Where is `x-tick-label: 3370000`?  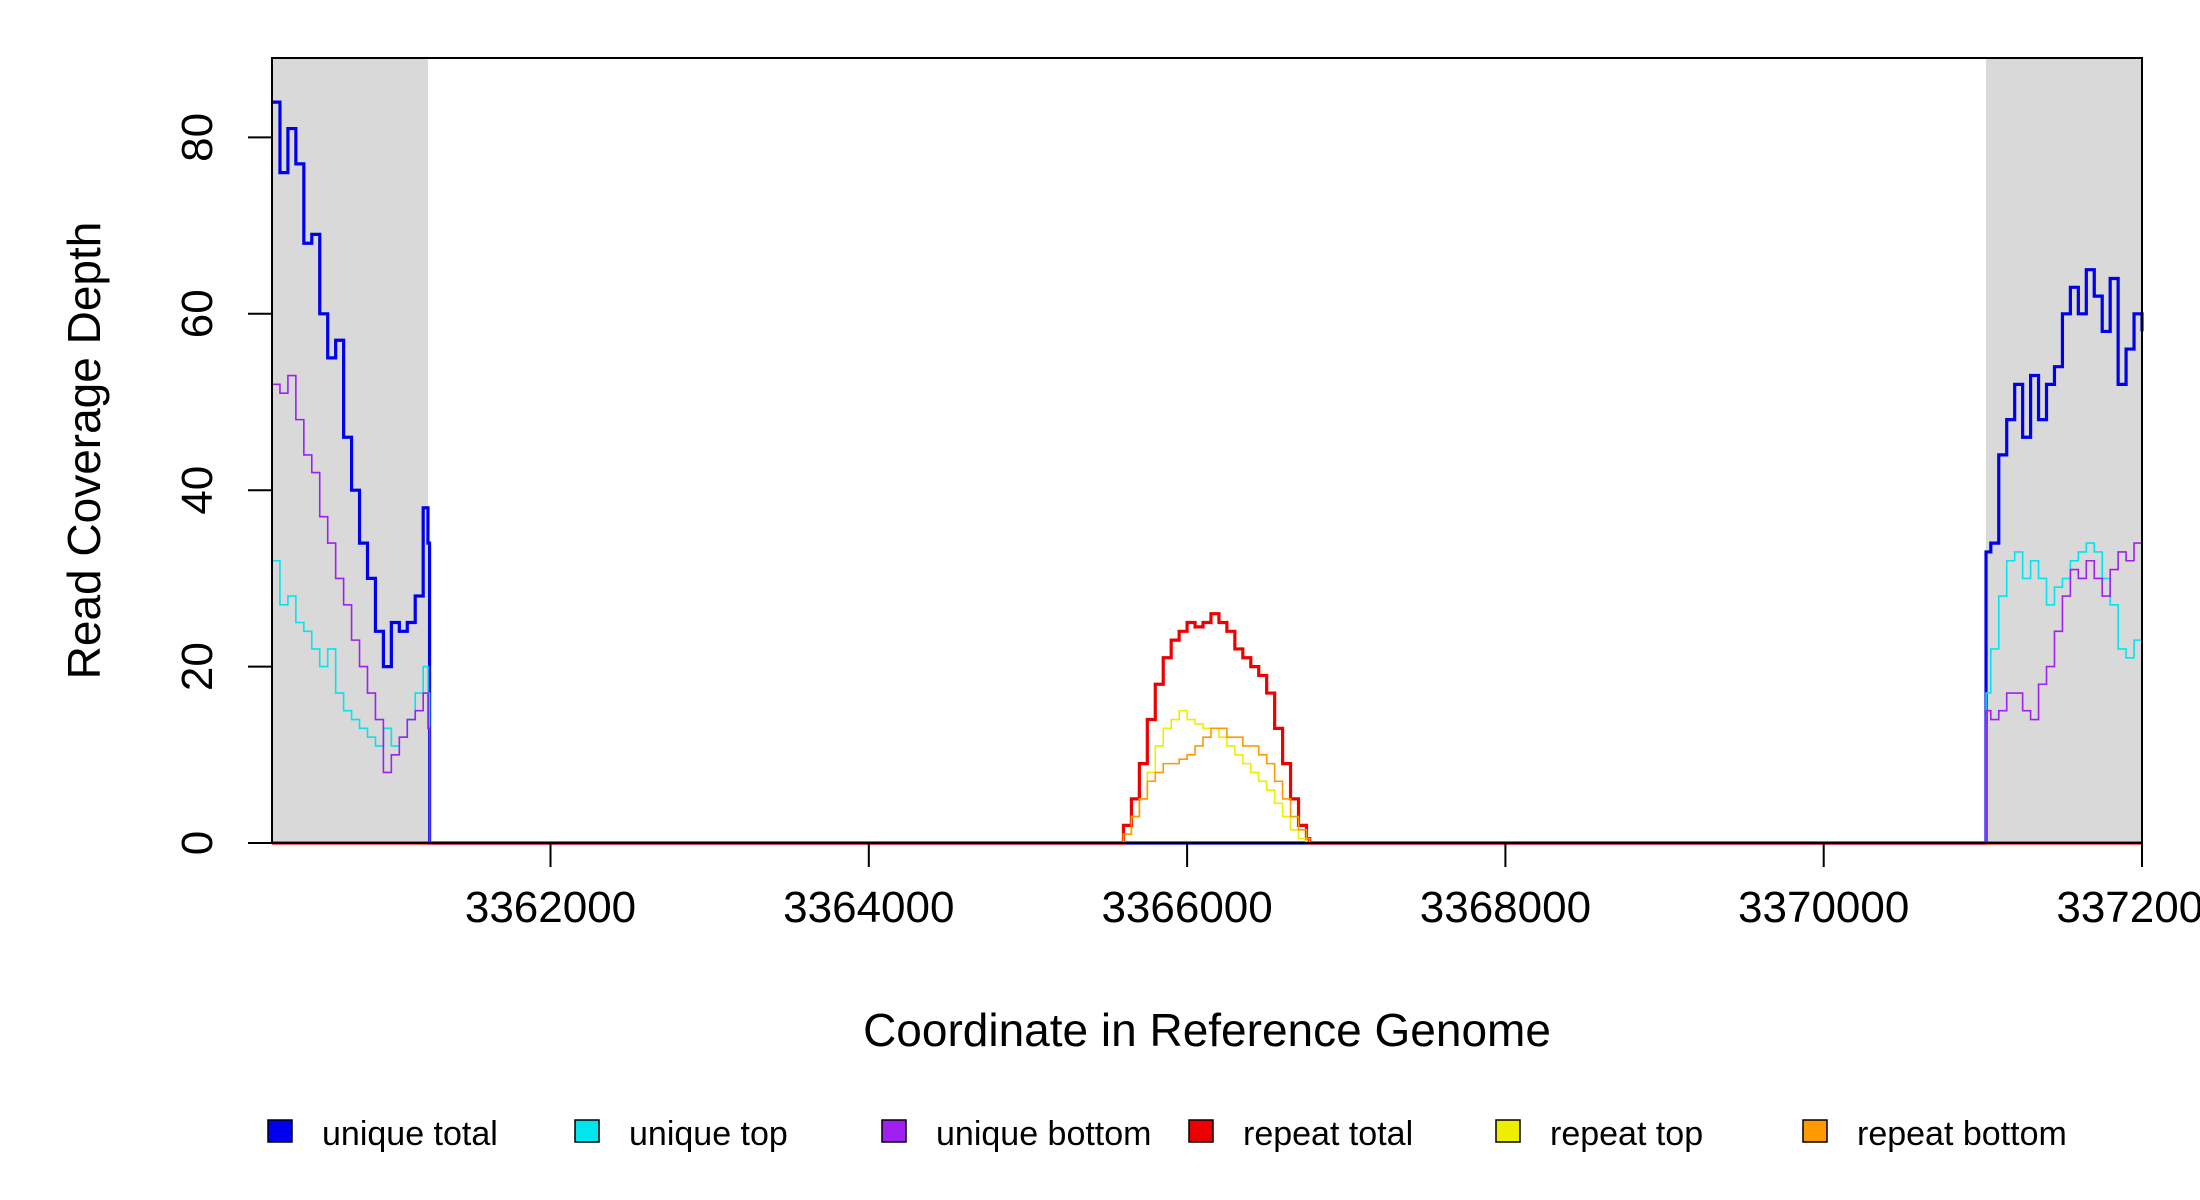
x-tick-label: 3370000 is located at coordinates (1823, 907).